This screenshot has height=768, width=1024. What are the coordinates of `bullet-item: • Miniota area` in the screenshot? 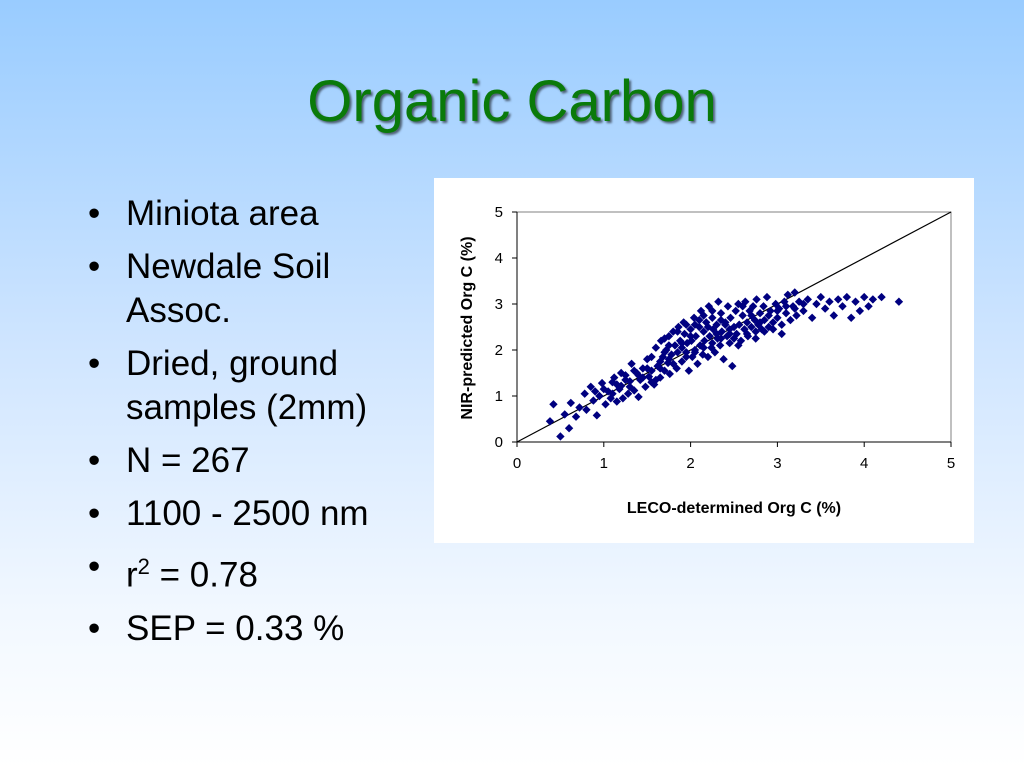 It's located at (258, 214).